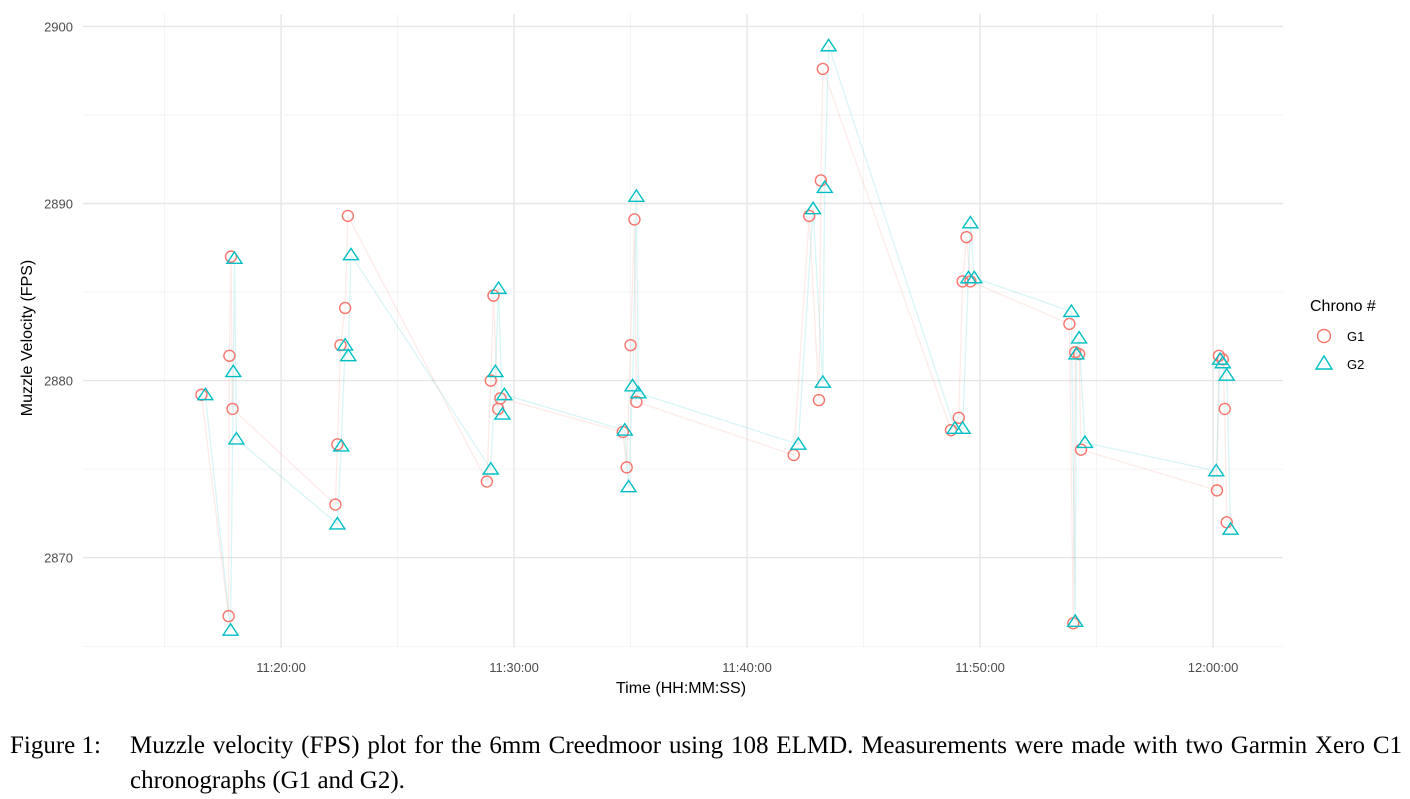 The width and height of the screenshot is (1410, 799). What do you see at coordinates (58, 381) in the screenshot?
I see `y-tick-label: 2880` at bounding box center [58, 381].